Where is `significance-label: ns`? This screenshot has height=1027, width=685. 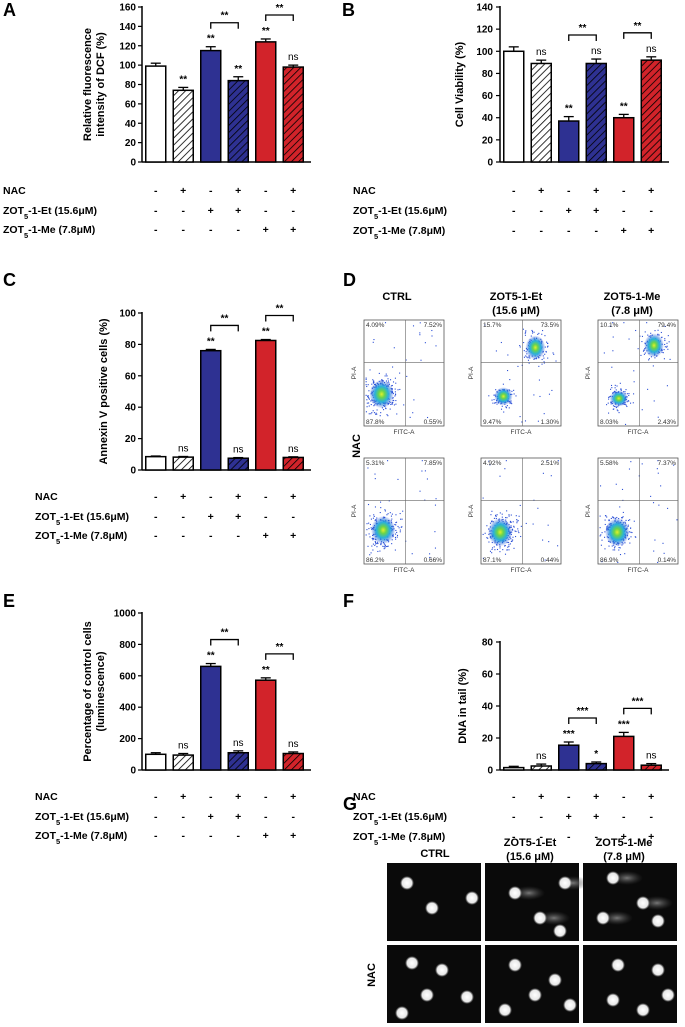 significance-label: ns is located at coordinates (293, 449).